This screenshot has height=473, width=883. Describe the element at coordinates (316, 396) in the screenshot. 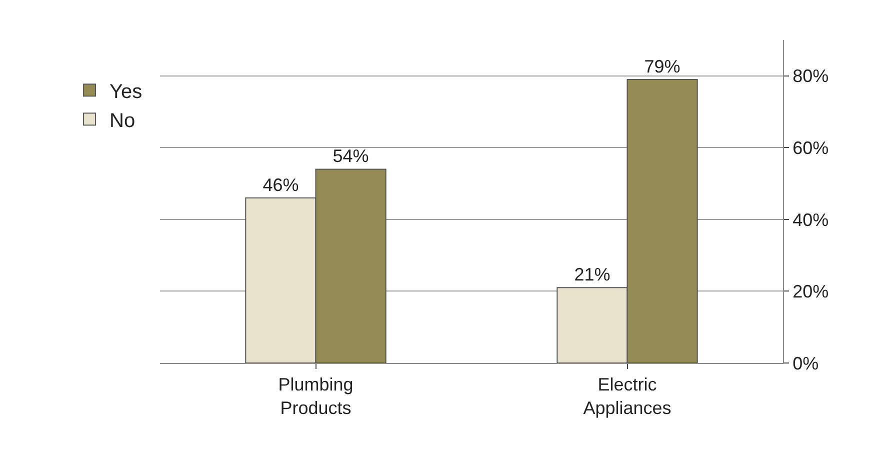

I see `x-tick-label: Plumbing Products` at that location.